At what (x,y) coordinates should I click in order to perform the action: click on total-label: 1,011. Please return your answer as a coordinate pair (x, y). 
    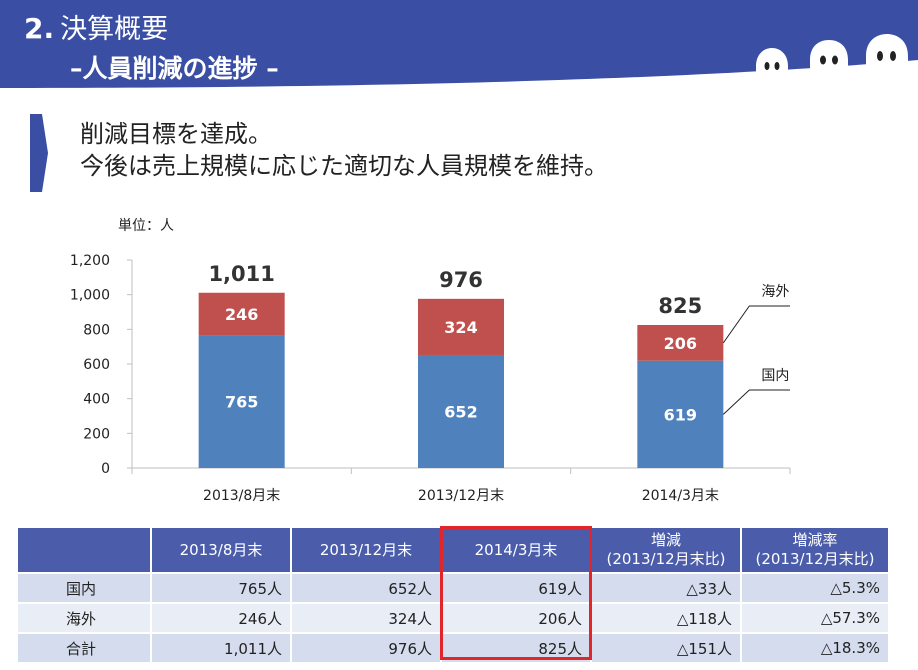
    Looking at the image, I should click on (241, 274).